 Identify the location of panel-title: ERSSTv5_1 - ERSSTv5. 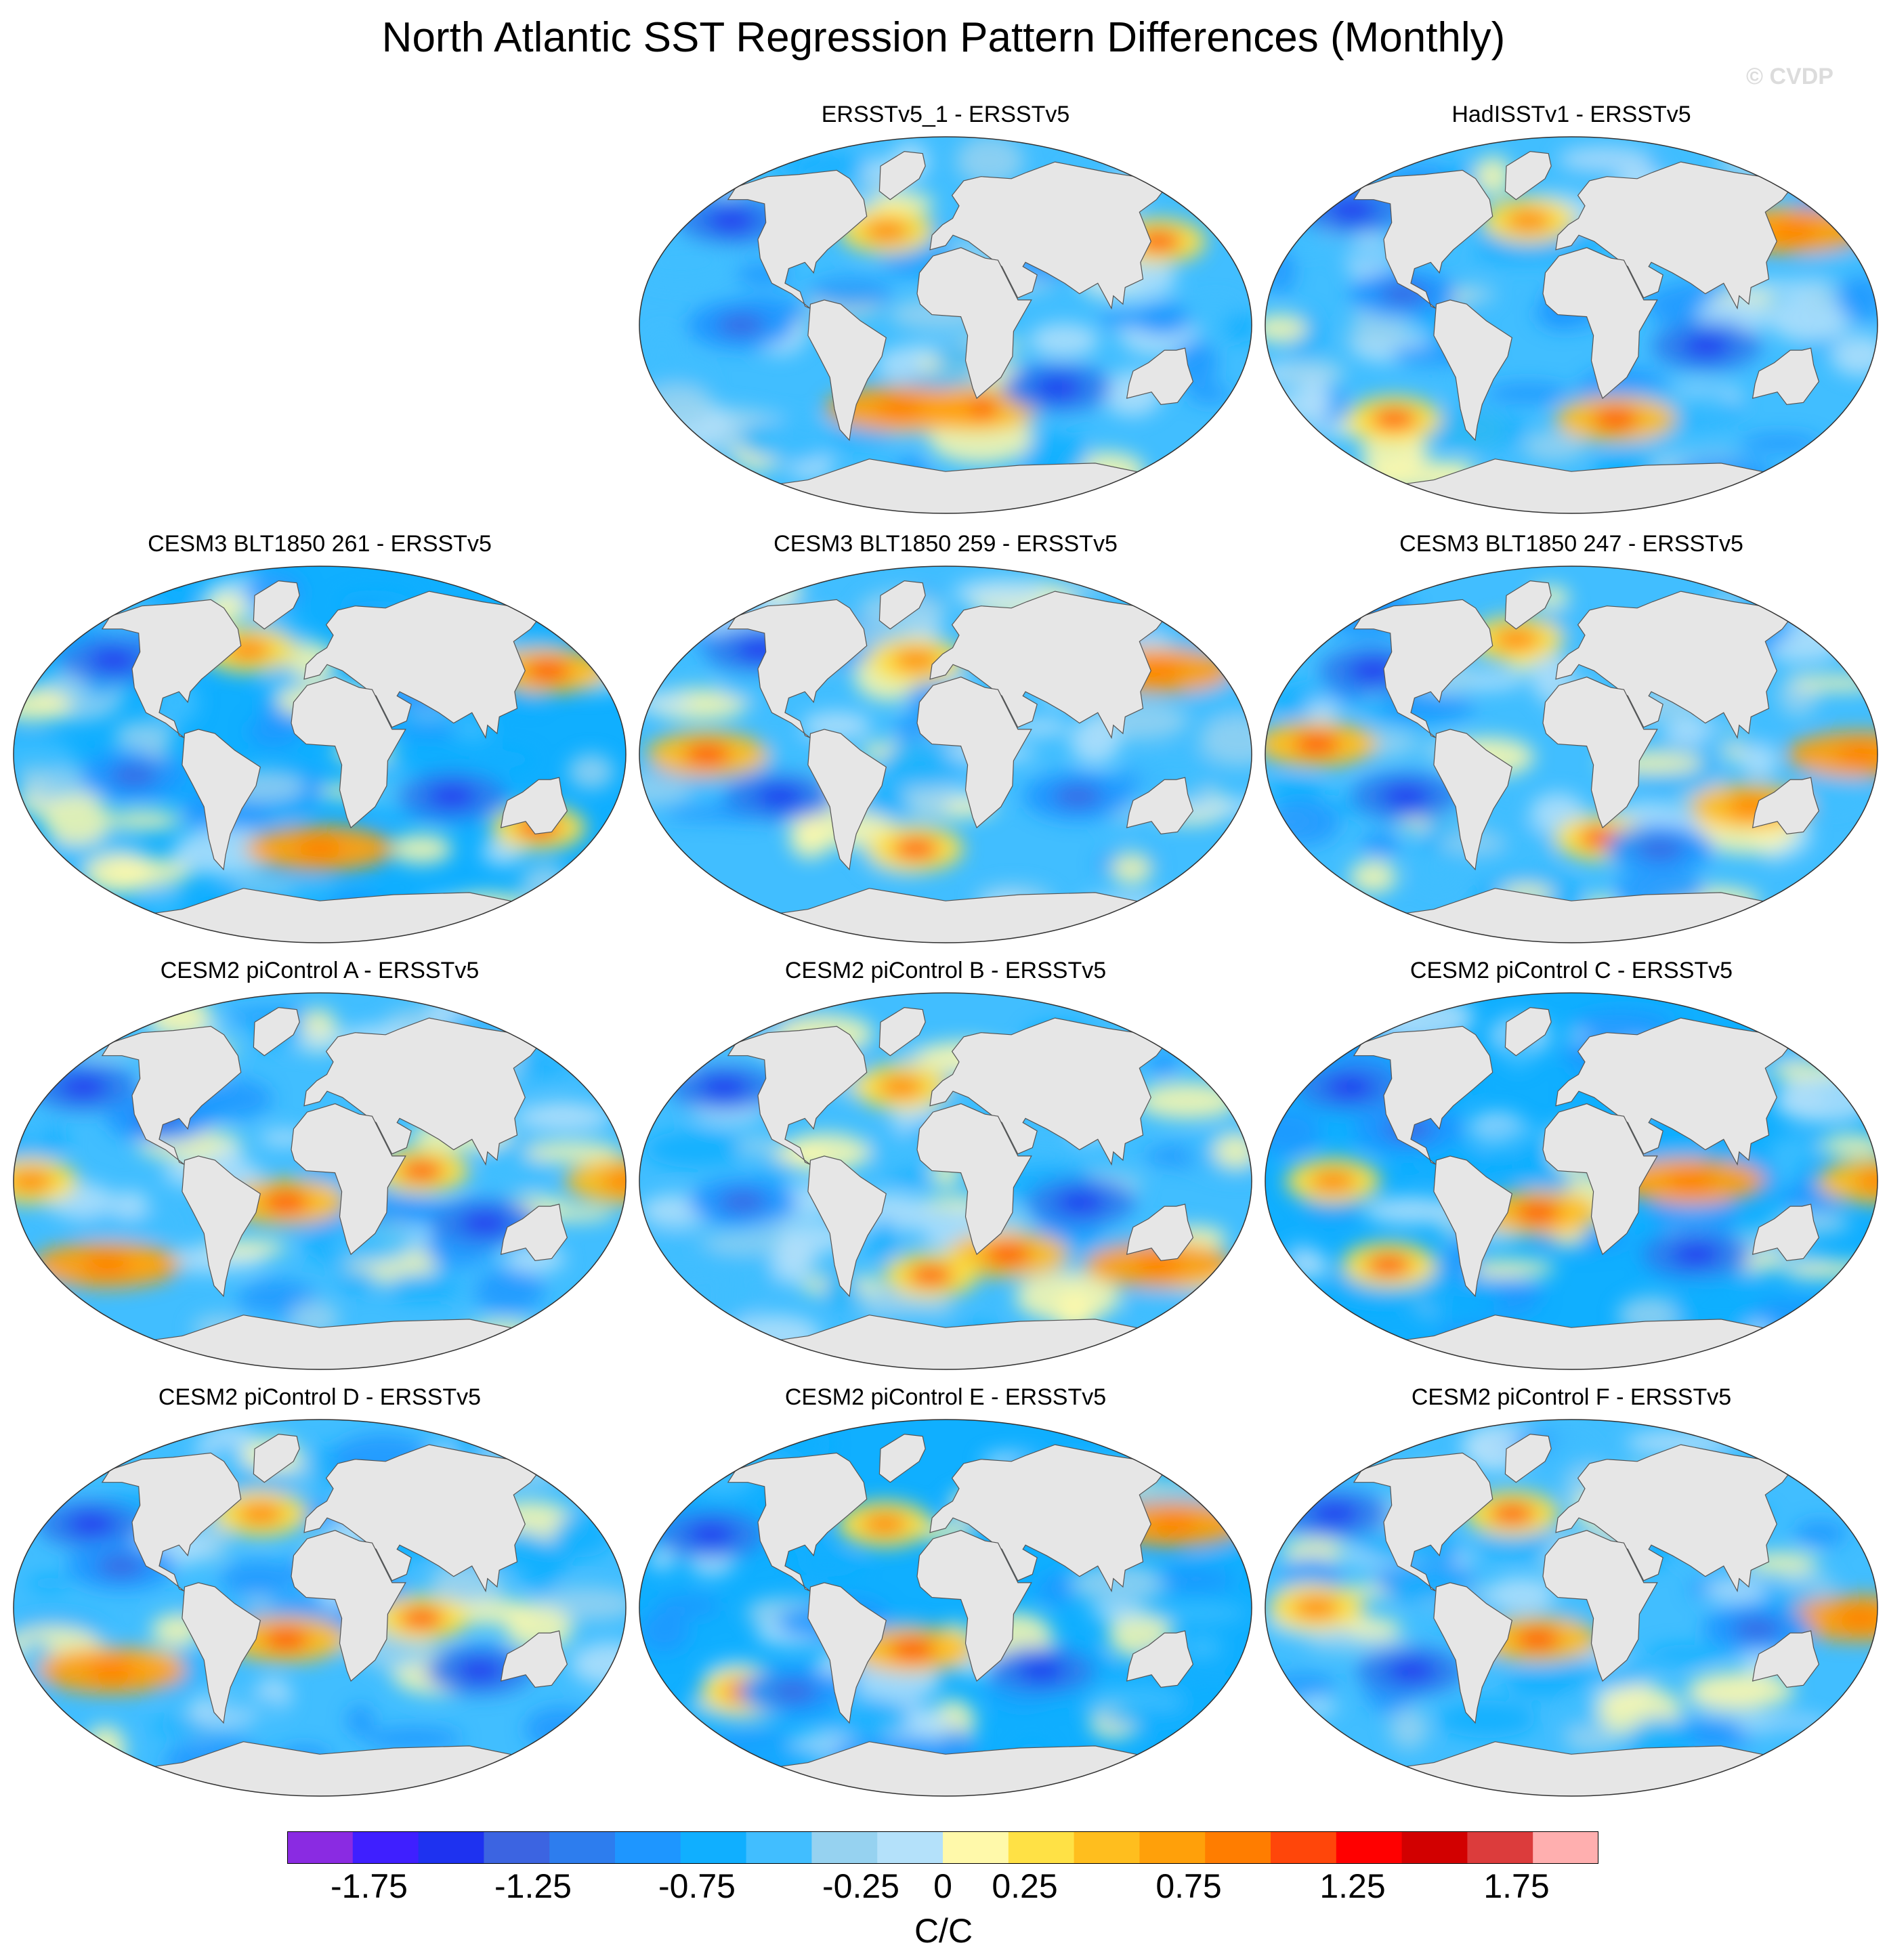
(945, 114).